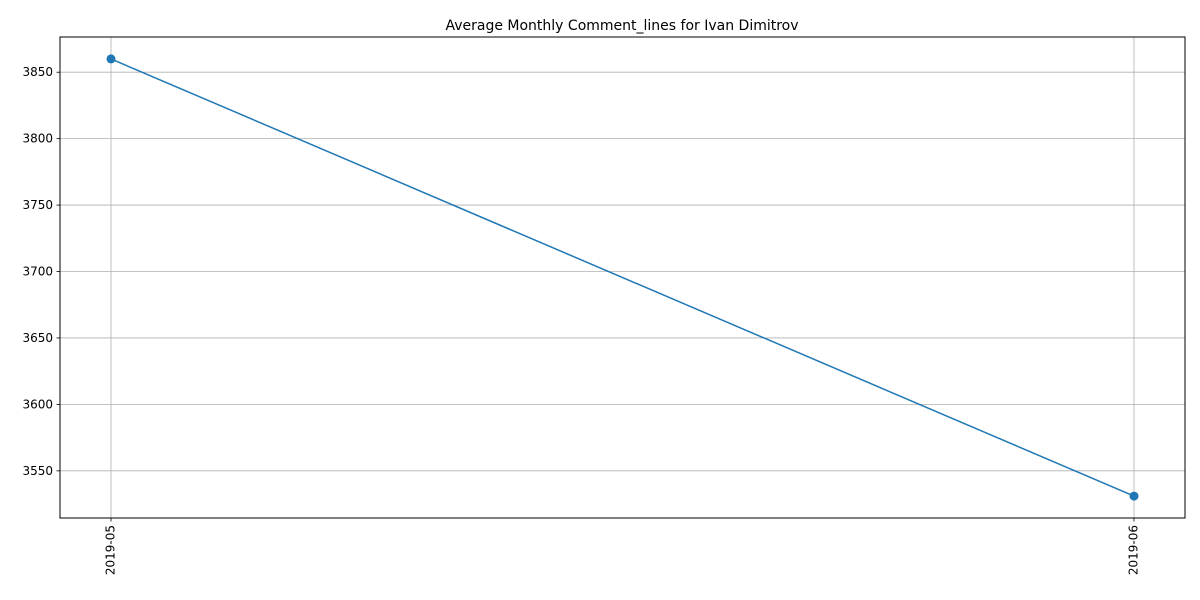 This screenshot has width=1200, height=600. Describe the element at coordinates (37, 72) in the screenshot. I see `y-tick-label: 3850` at that location.